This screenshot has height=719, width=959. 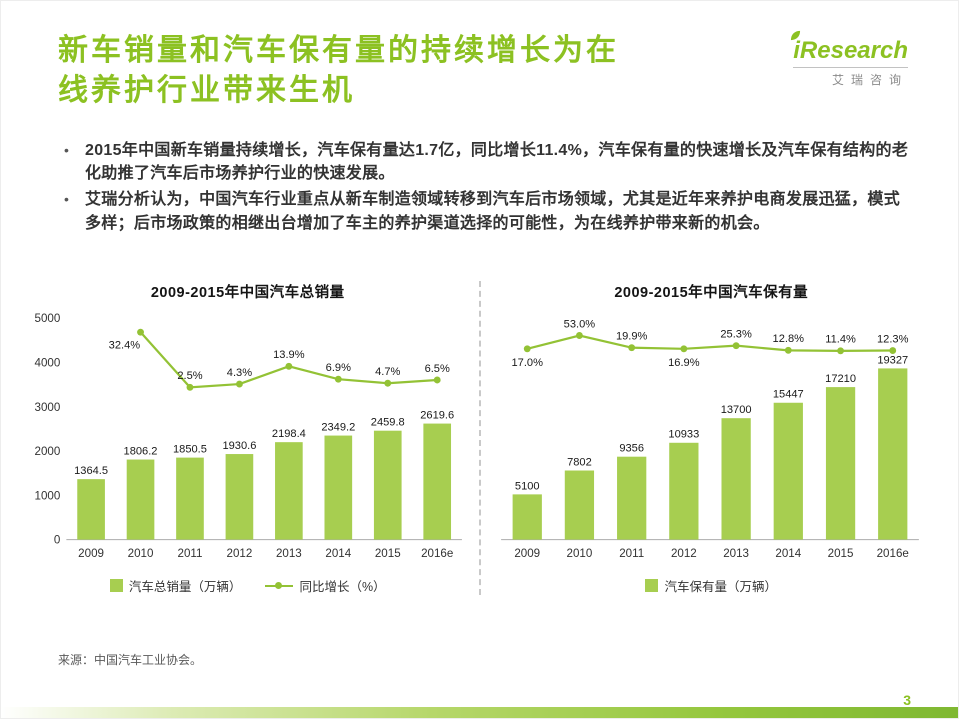 What do you see at coordinates (527, 486) in the screenshot?
I see `svg-text: 5100` at bounding box center [527, 486].